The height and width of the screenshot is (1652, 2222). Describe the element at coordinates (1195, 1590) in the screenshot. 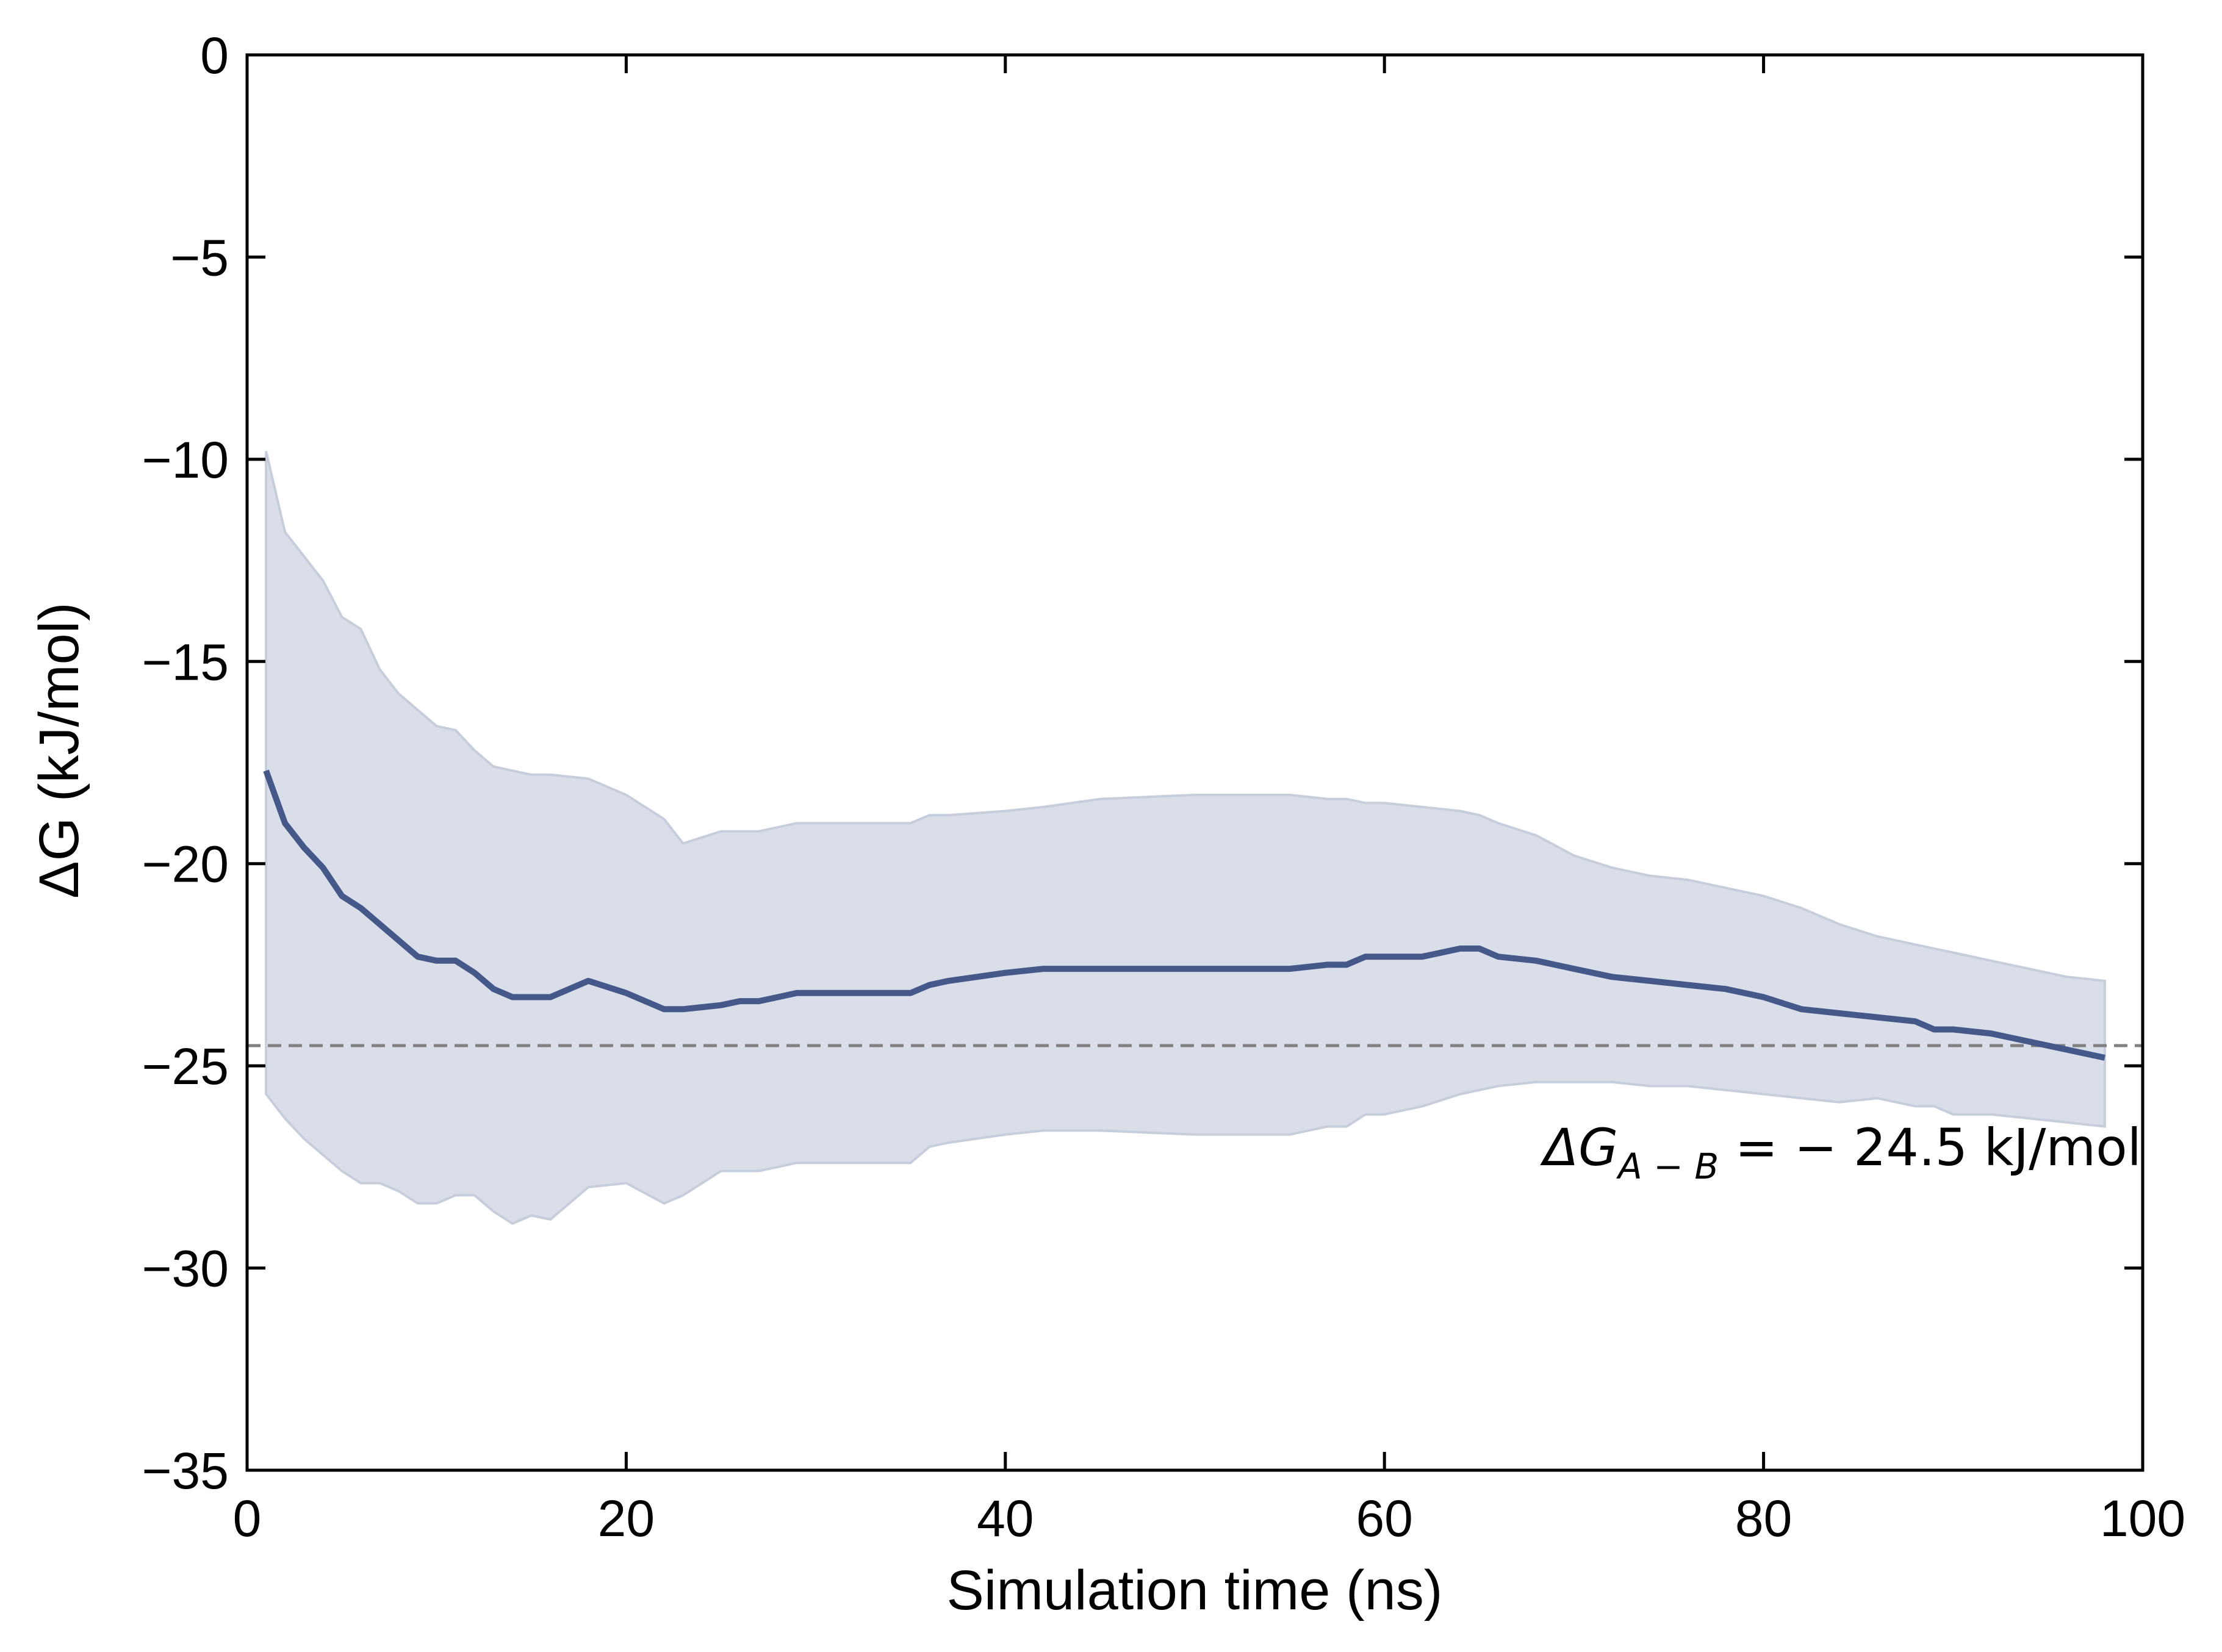

I see `x-axis-label: Simulation time (ns)` at that location.